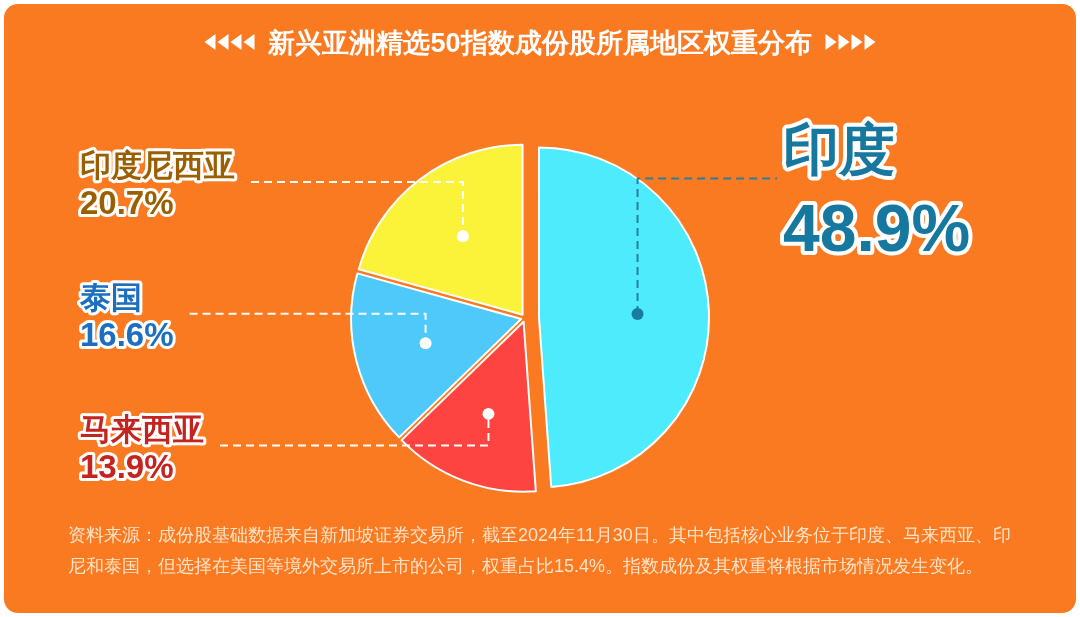 The width and height of the screenshot is (1080, 617). What do you see at coordinates (839, 149) in the screenshot?
I see `slice-label: 印度` at bounding box center [839, 149].